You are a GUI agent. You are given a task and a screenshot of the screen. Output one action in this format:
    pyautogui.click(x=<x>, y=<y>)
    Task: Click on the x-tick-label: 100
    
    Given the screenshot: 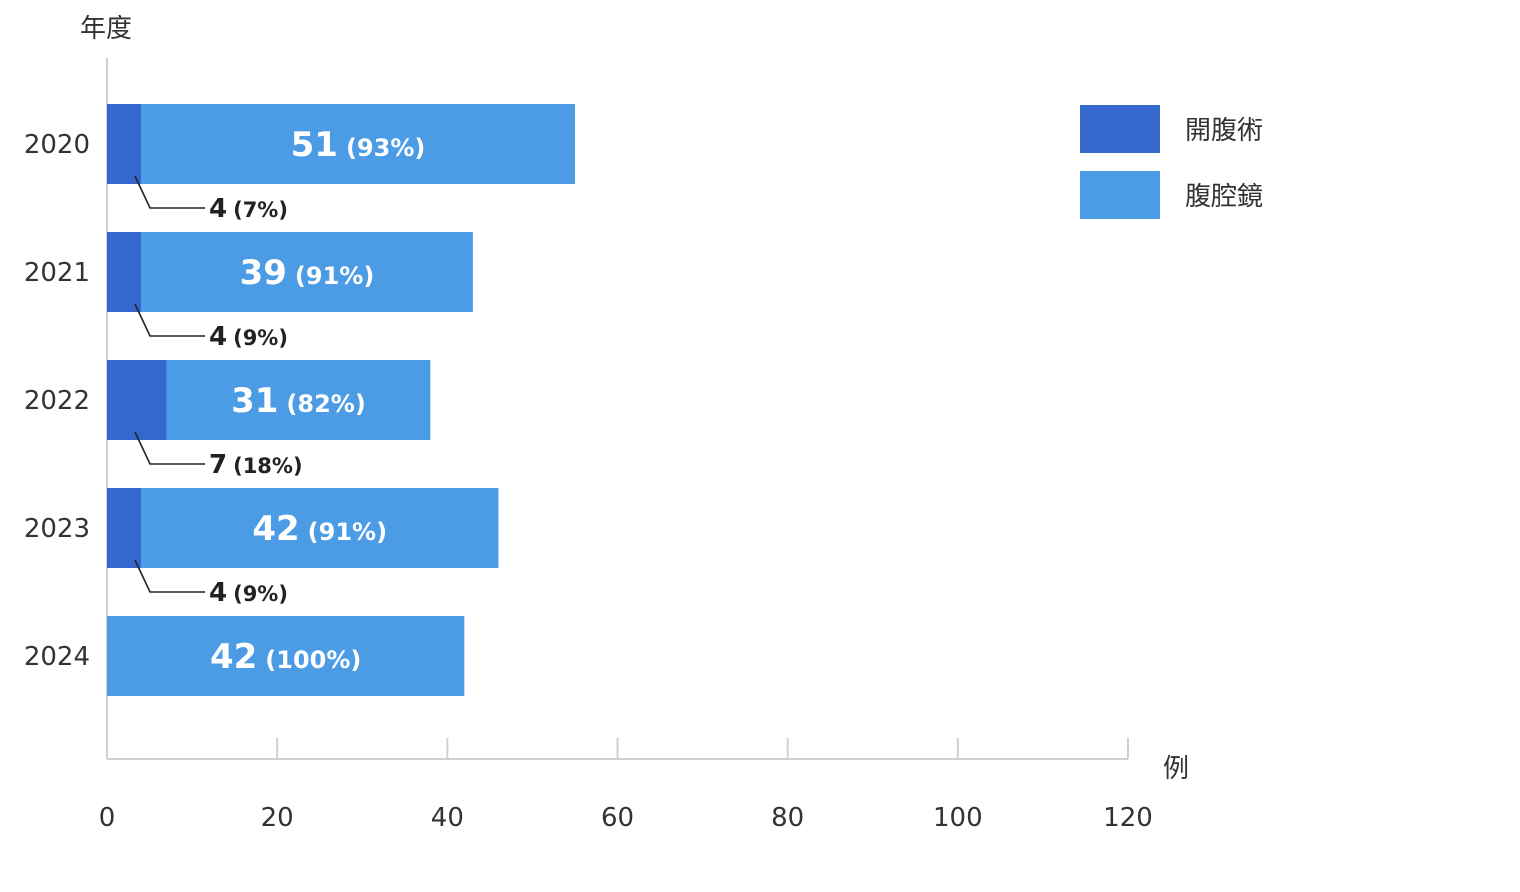 What is the action you would take?
    pyautogui.click(x=958, y=818)
    